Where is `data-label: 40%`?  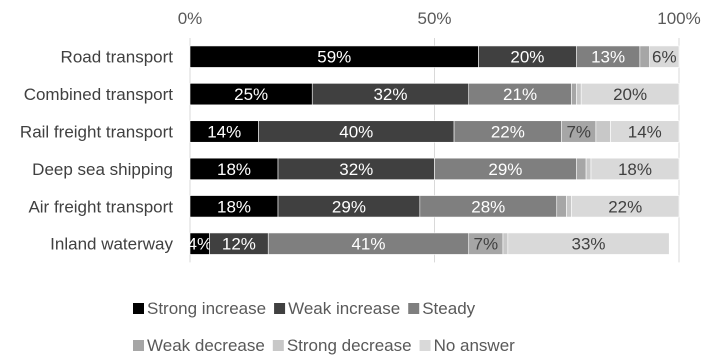 data-label: 40% is located at coordinates (356, 132).